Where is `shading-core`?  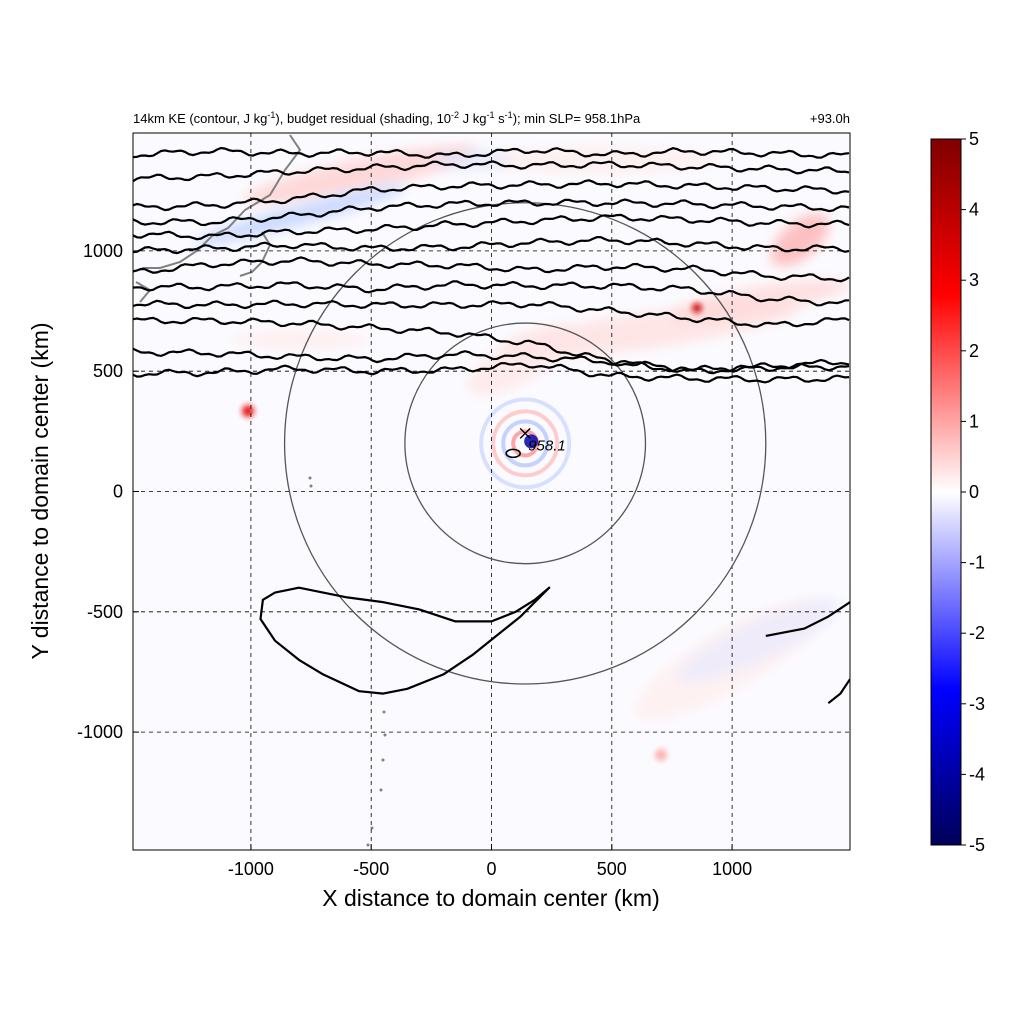 shading-core is located at coordinates (531, 441).